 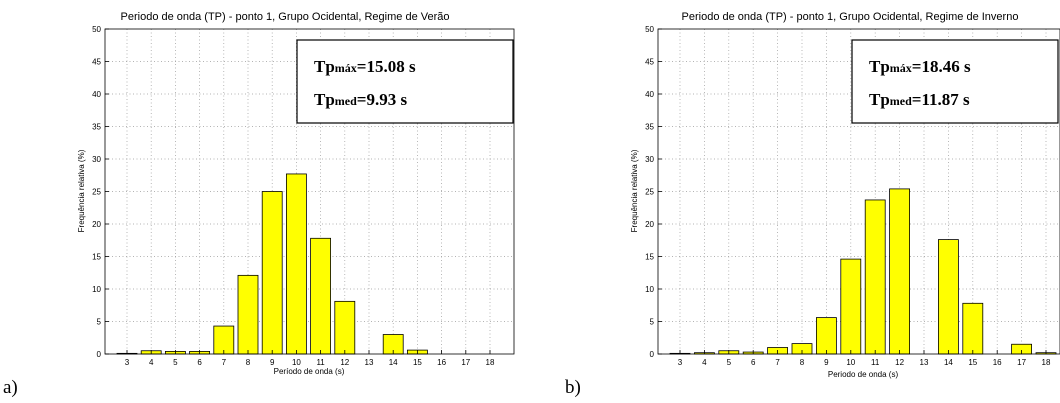 I want to click on chart-b-ytick-label: 45, so click(x=649, y=62).